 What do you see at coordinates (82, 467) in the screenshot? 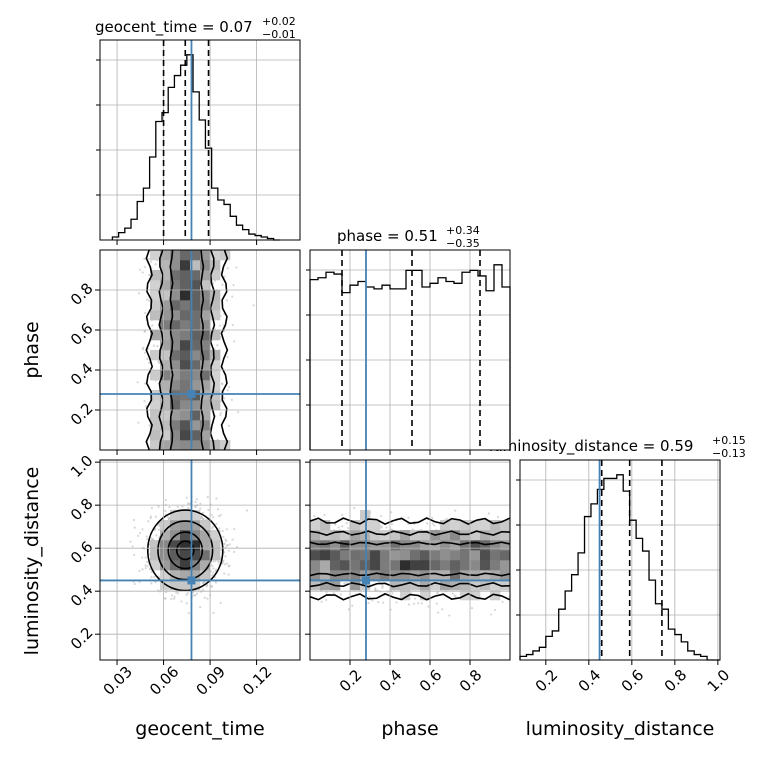
I see `ytick-label-luminosity_distance: 1.0` at bounding box center [82, 467].